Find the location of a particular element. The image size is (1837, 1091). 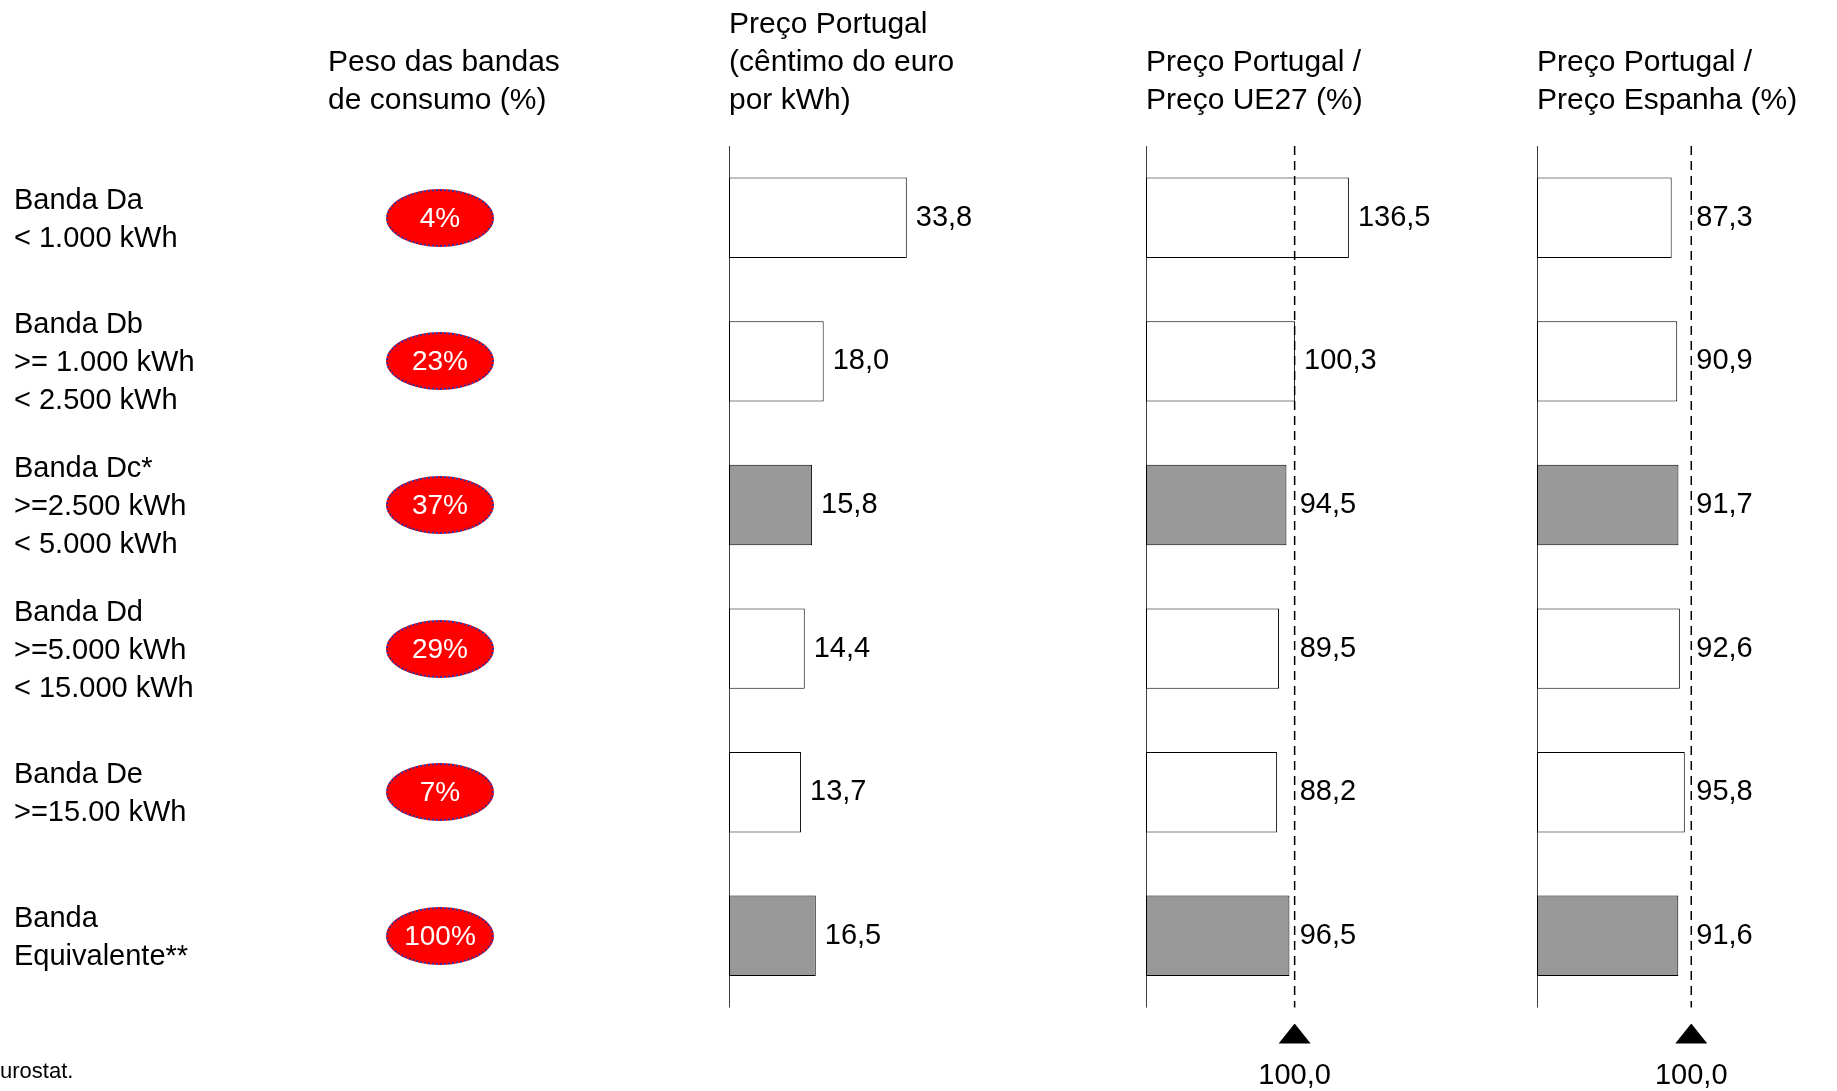

chart-title: Preço Portugal / Preço Espanha (%) is located at coordinates (1667, 80).